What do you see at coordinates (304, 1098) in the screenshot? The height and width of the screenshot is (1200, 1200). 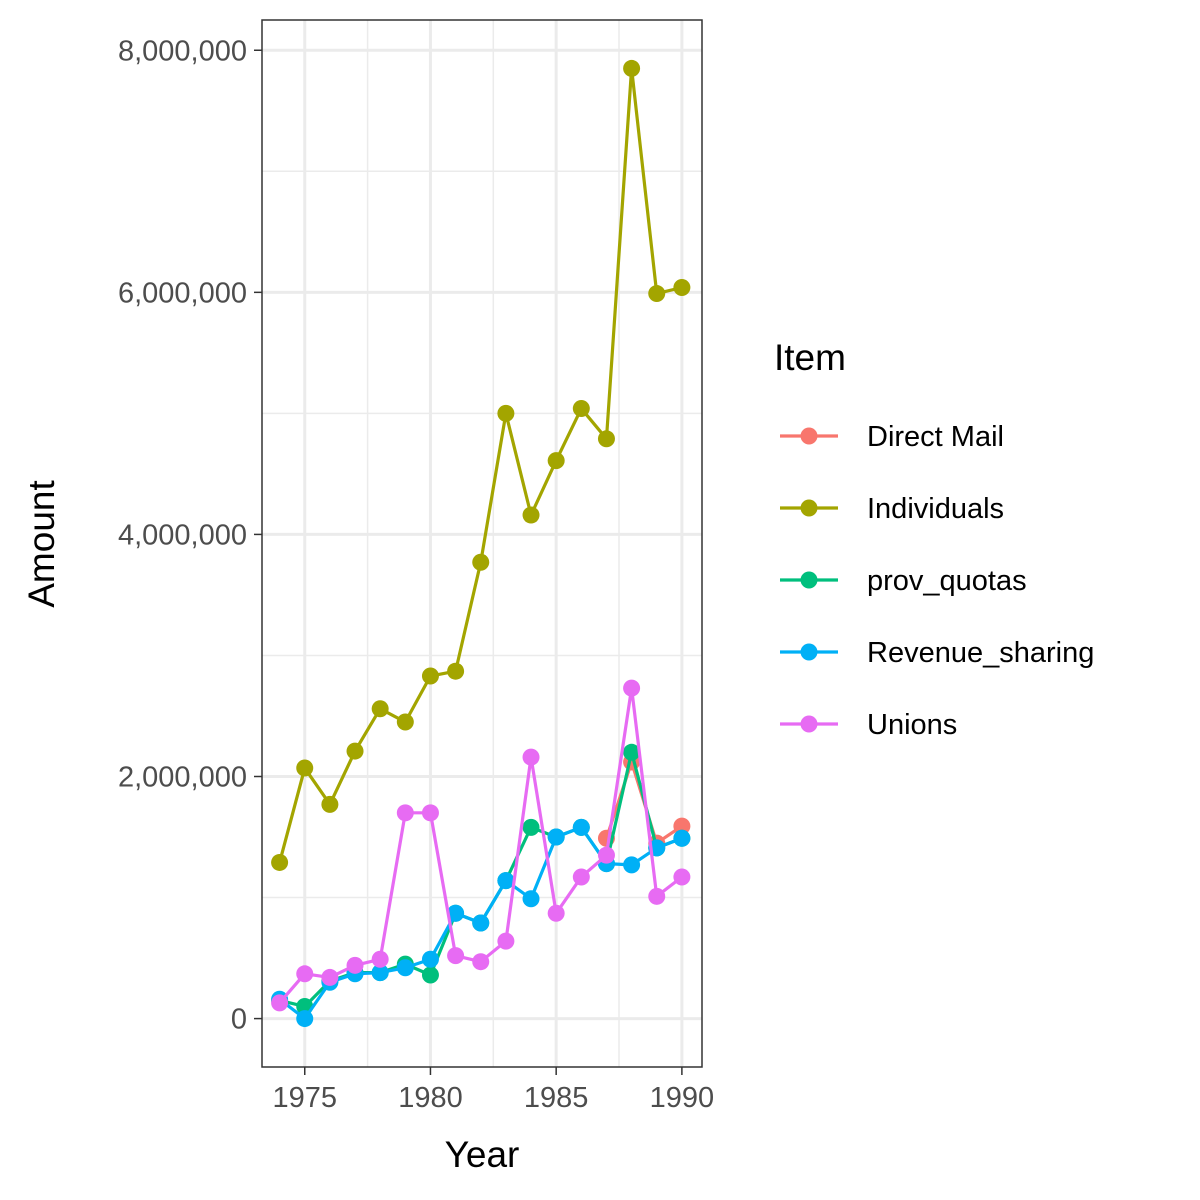 I see `x-tick-label: 1975` at bounding box center [304, 1098].